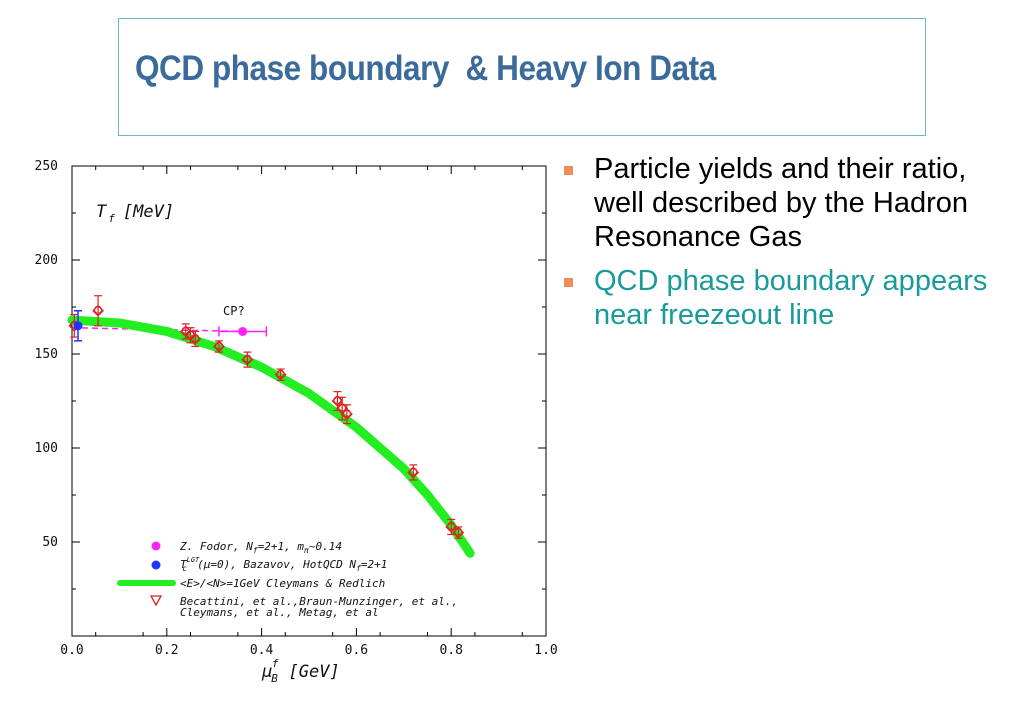 The image size is (1023, 708). What do you see at coordinates (356, 650) in the screenshot?
I see `x-tick-label: 0.6` at bounding box center [356, 650].